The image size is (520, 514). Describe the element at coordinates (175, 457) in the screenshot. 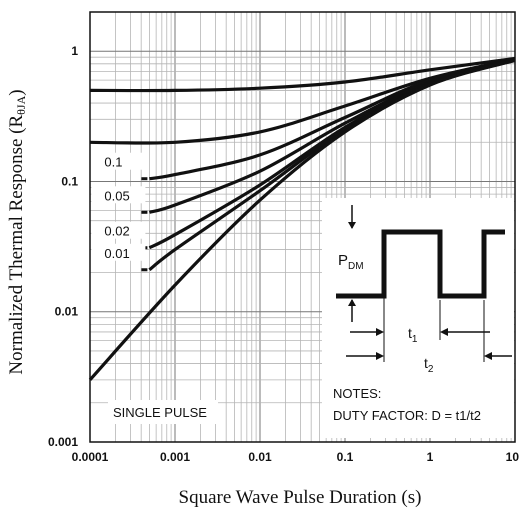

I see `x-tick-label: 0.001` at that location.